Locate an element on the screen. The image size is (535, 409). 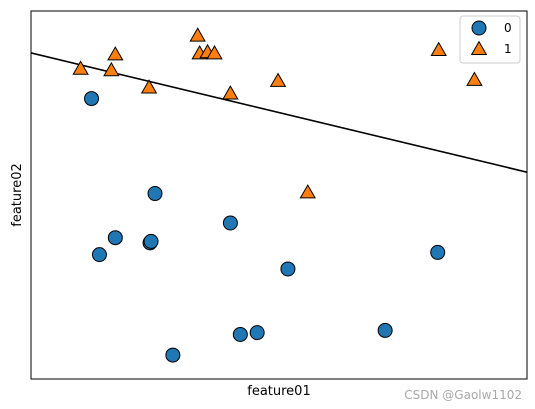
legend-label-1: 1 is located at coordinates (508, 49).